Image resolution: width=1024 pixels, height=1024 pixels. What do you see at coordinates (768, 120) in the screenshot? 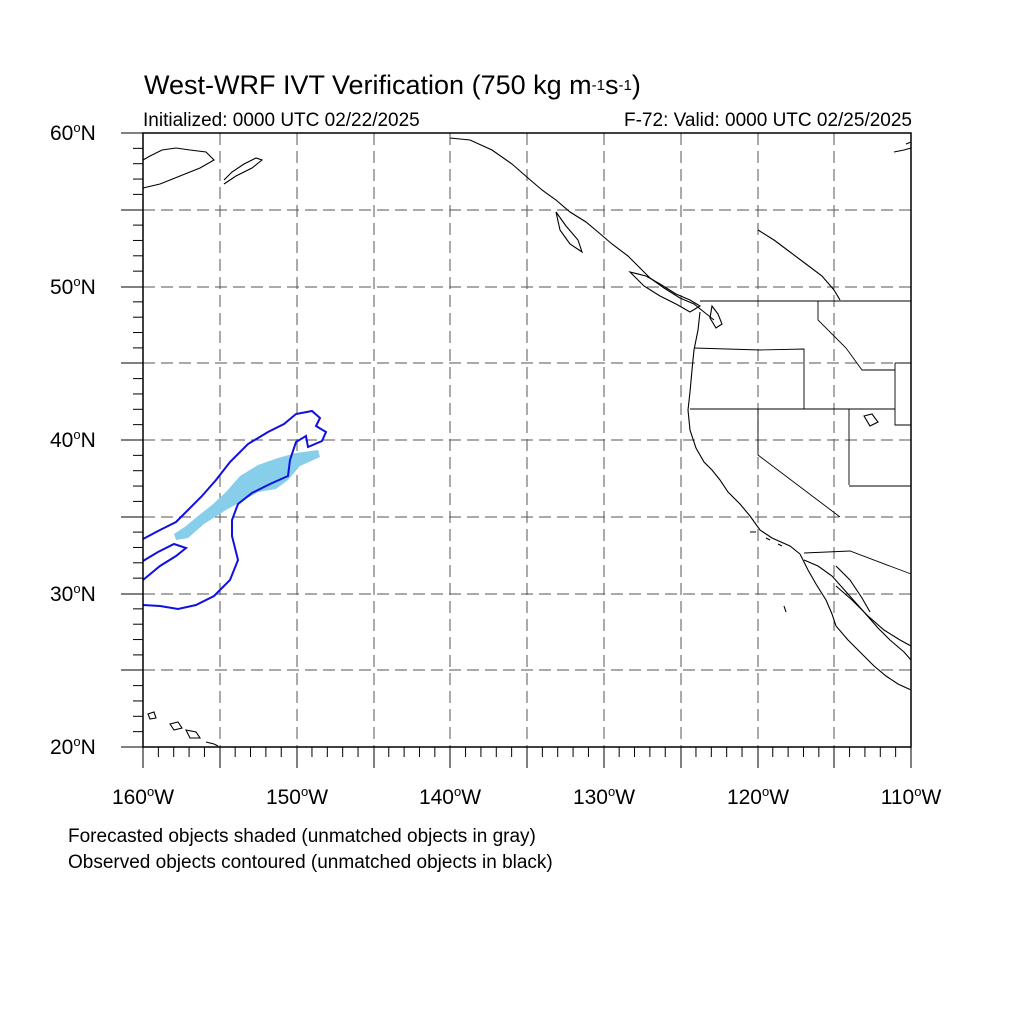
I see `valid-time: F-72: Valid: 0000 UTC 02/25/2025` at bounding box center [768, 120].